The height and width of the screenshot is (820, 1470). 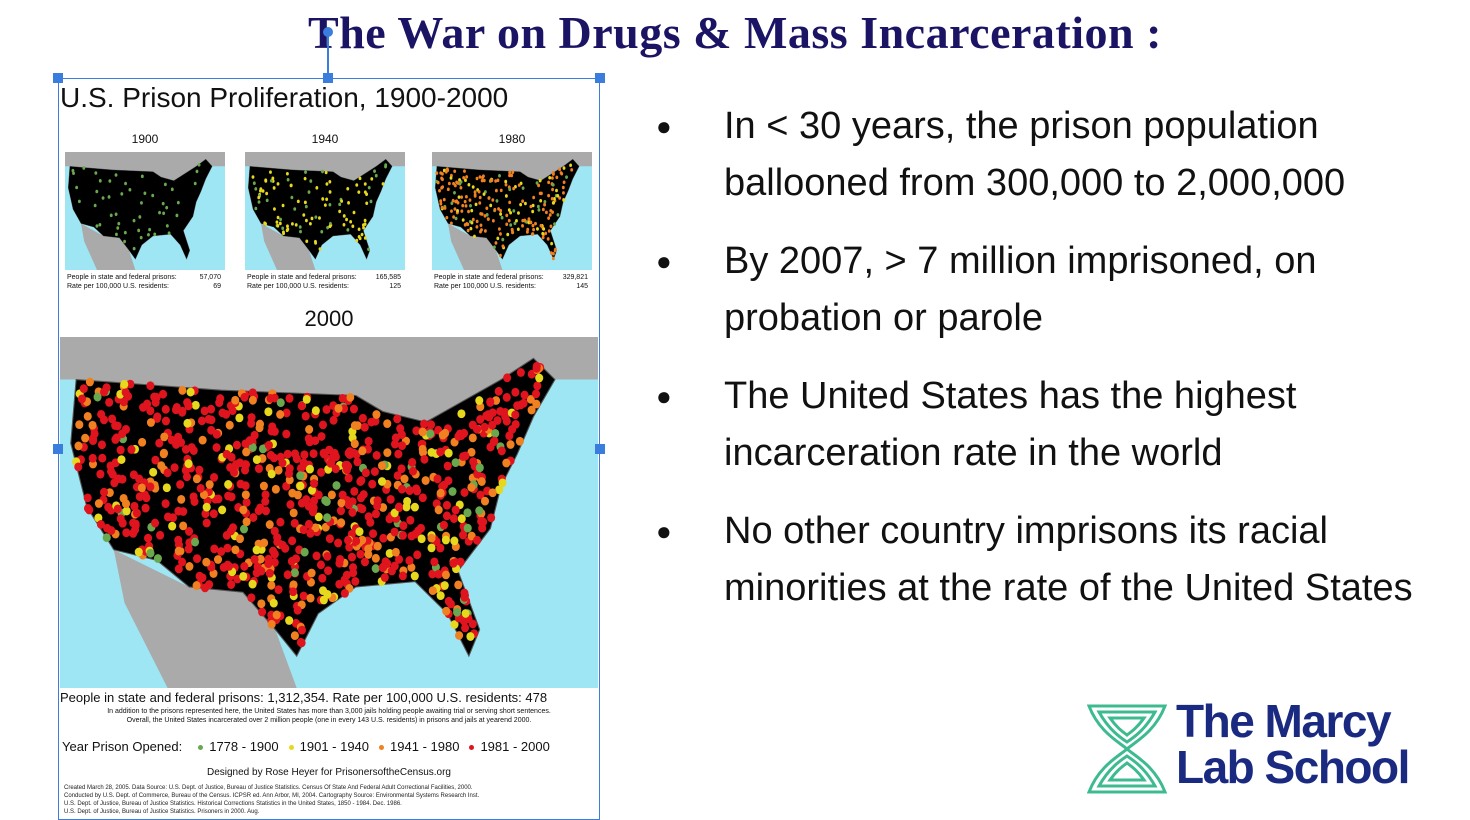 I want to click on slide-title: The War on Drugs & Mass Incarceration :, so click(x=735, y=32).